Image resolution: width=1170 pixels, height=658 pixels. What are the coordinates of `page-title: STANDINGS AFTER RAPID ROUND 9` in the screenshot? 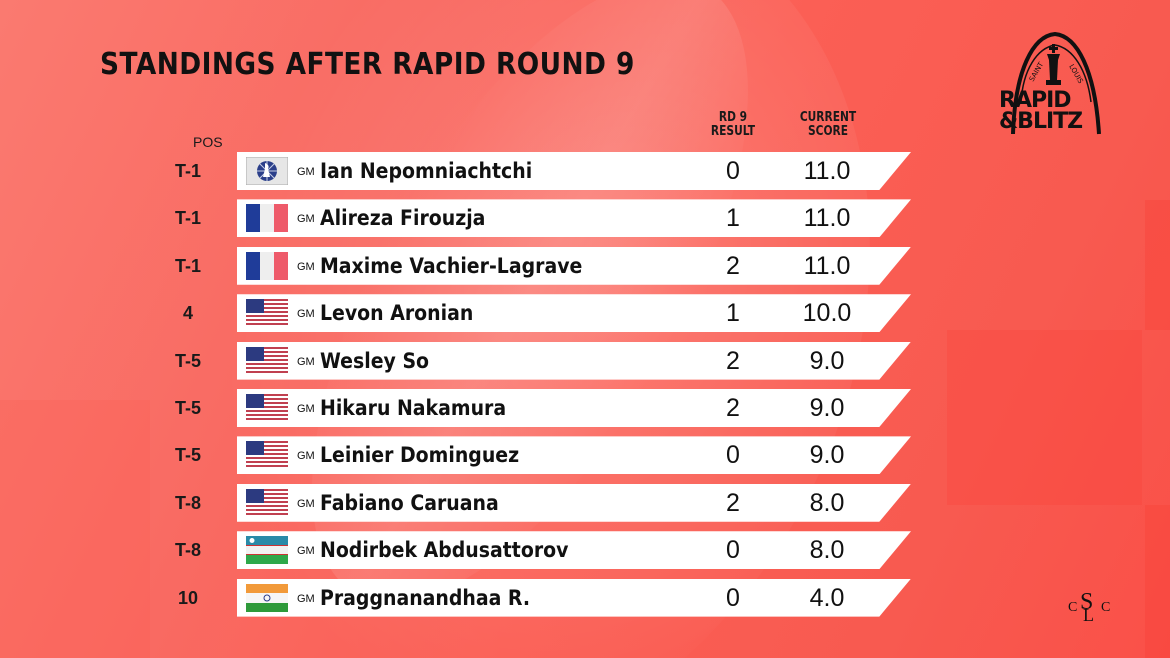 It's located at (367, 64).